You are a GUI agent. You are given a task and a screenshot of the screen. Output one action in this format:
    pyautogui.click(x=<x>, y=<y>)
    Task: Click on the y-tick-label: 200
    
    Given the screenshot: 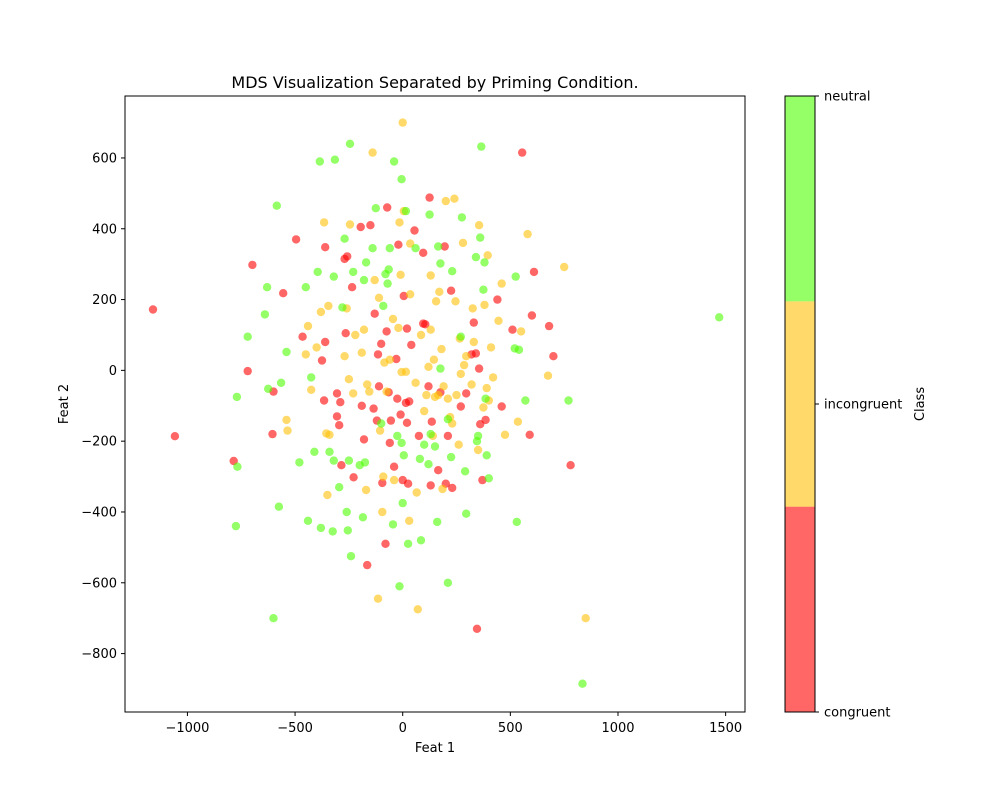 What is the action you would take?
    pyautogui.click(x=104, y=300)
    